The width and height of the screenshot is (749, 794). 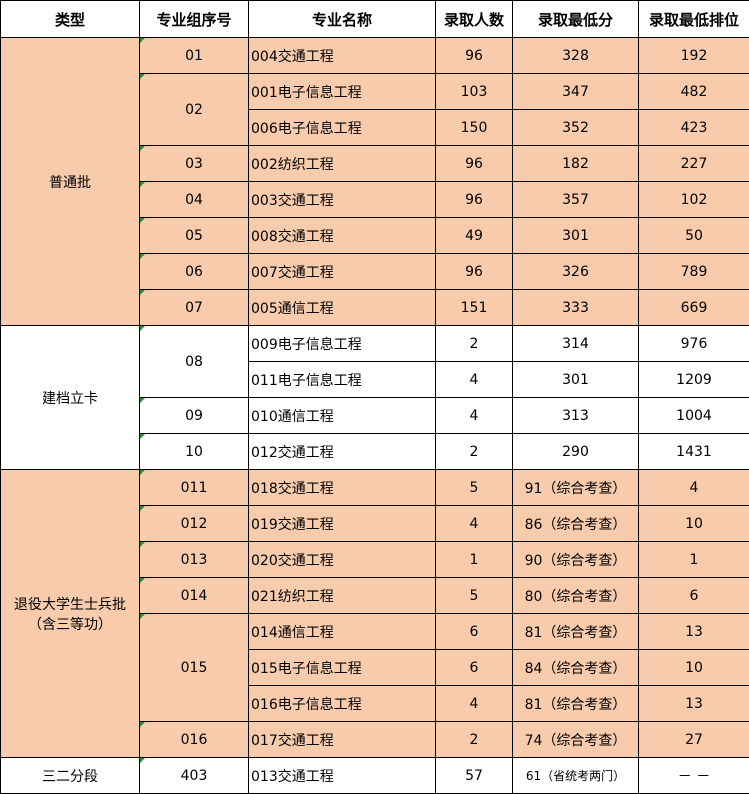 I want to click on min-rank-cell: 1209, so click(x=694, y=380).